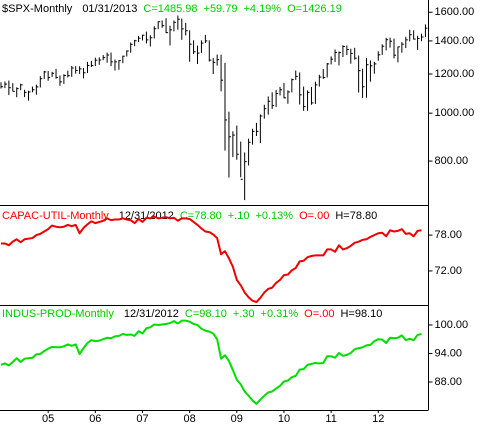 This screenshot has width=480, height=427. Describe the element at coordinates (452, 325) in the screenshot. I see `y-tick-label: 100.00` at that location.